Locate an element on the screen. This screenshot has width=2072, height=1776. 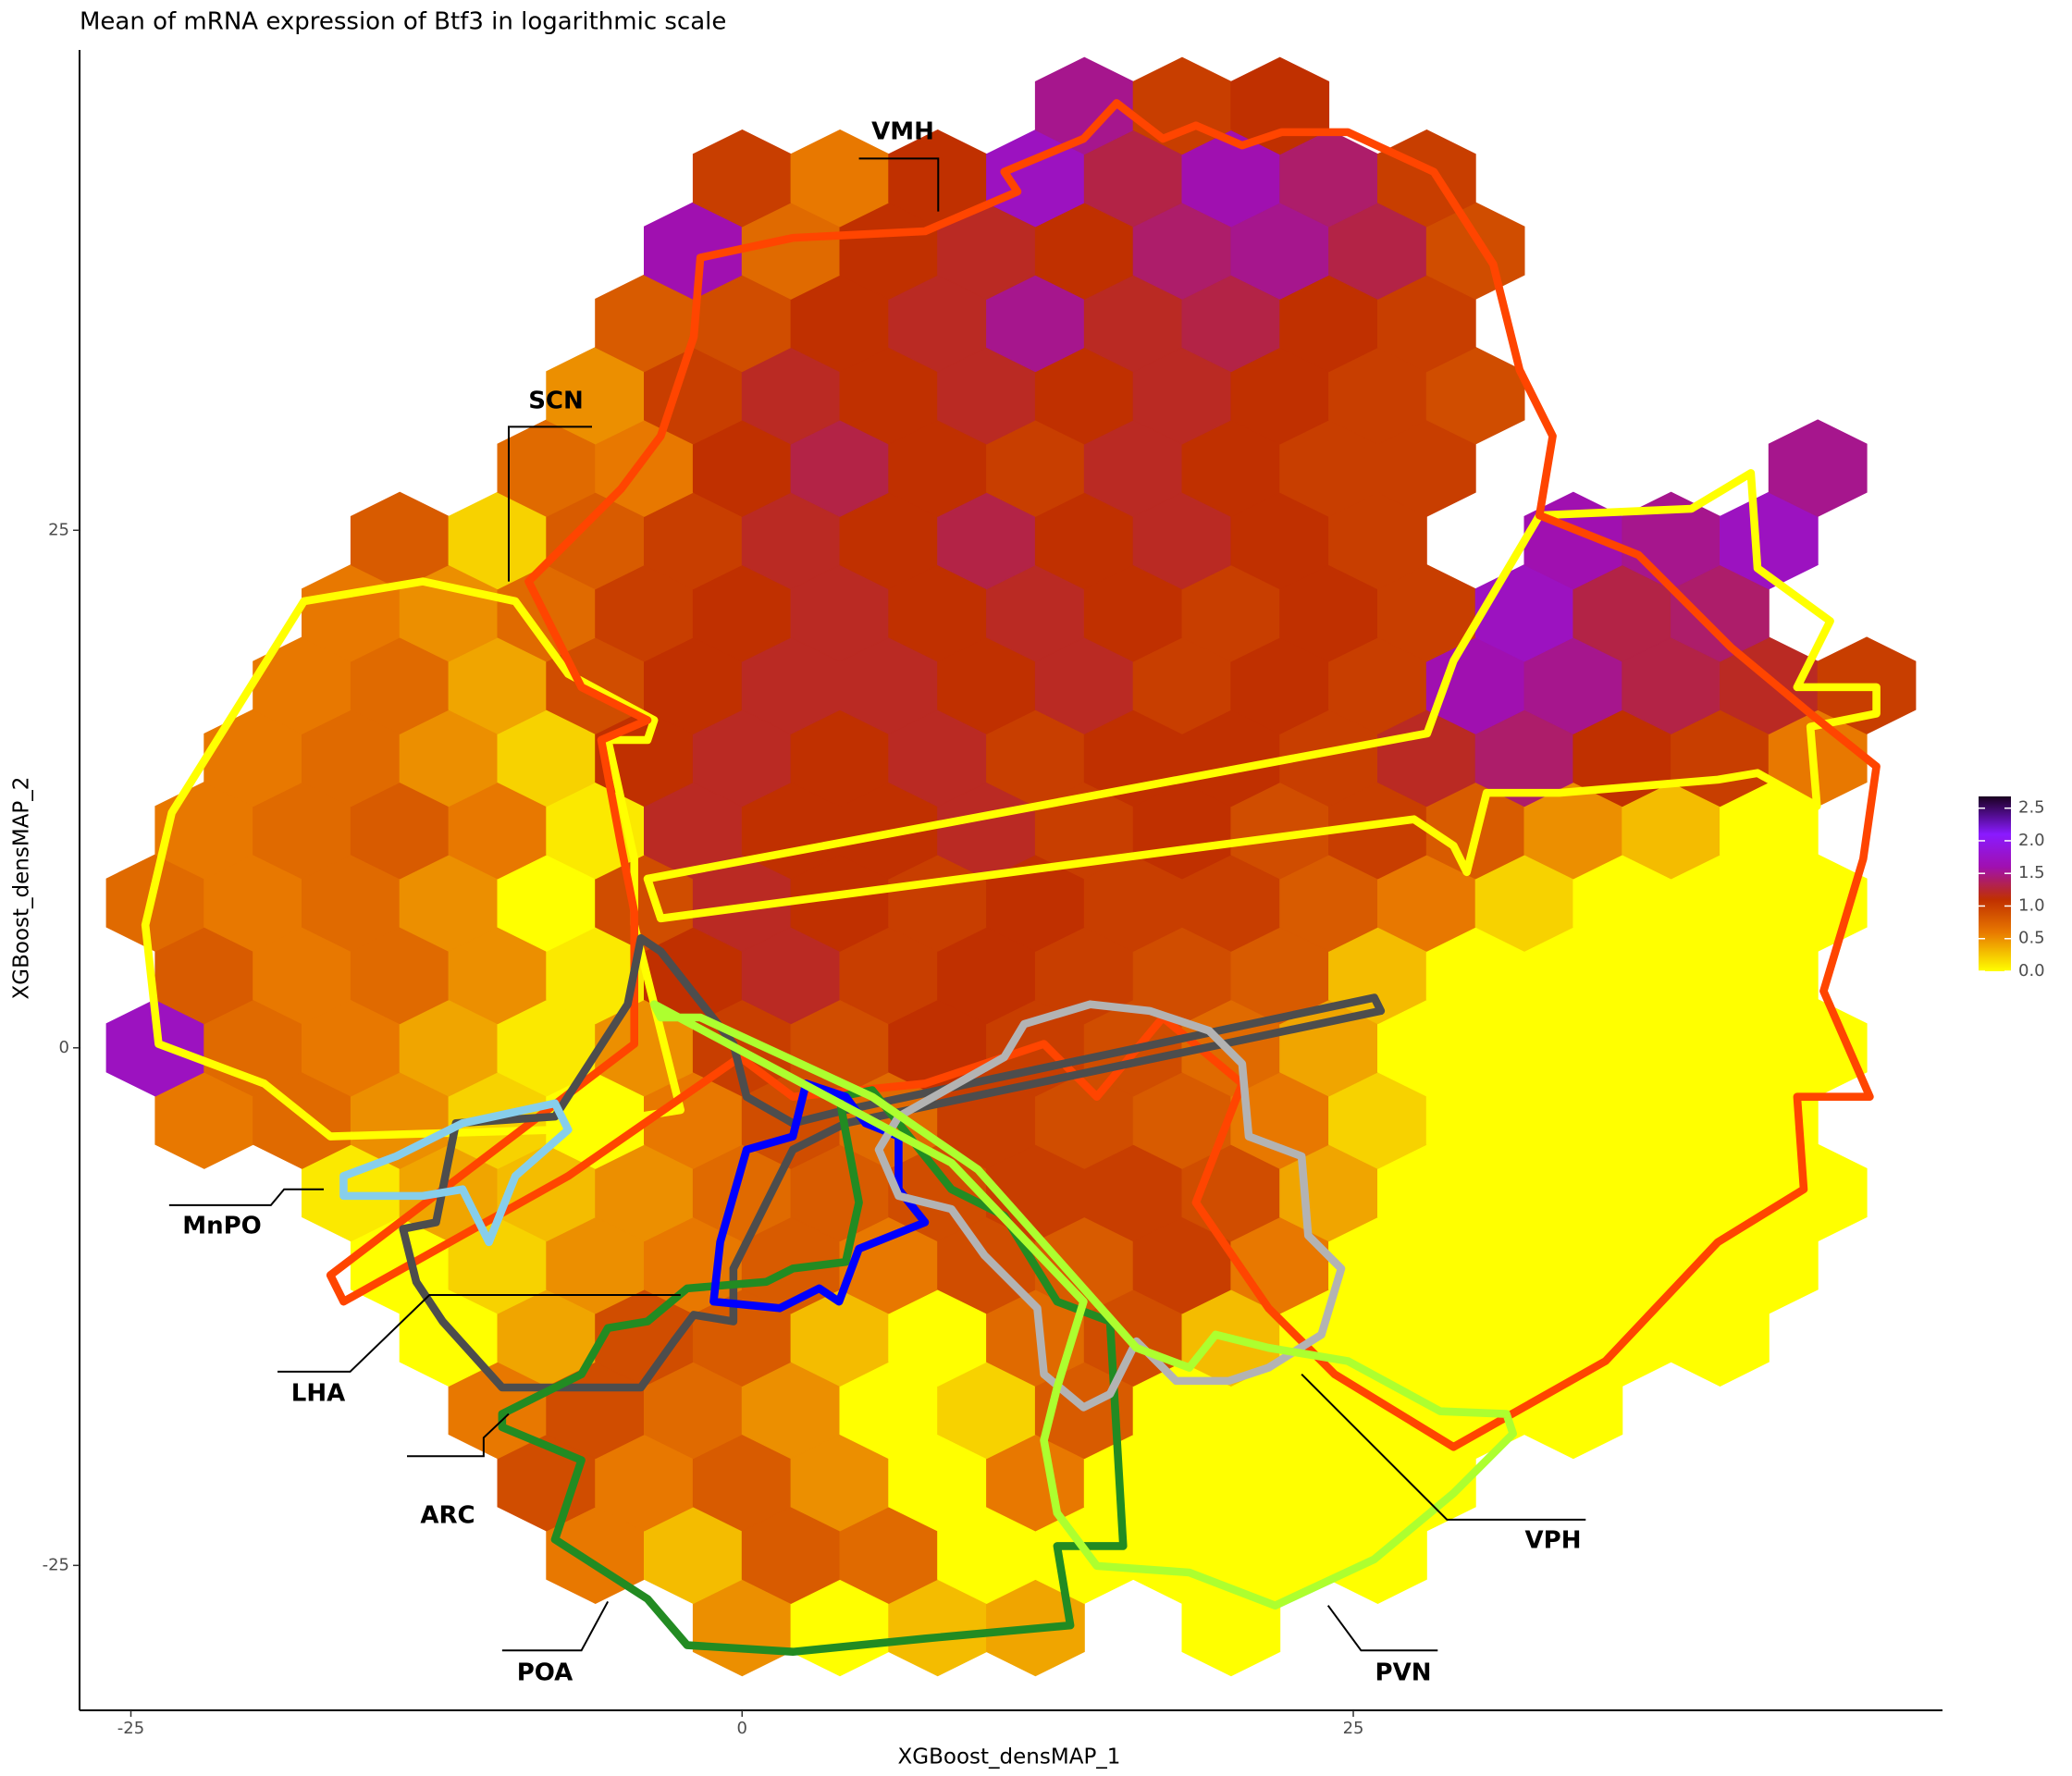
region-label: LHA is located at coordinates (318, 1394).